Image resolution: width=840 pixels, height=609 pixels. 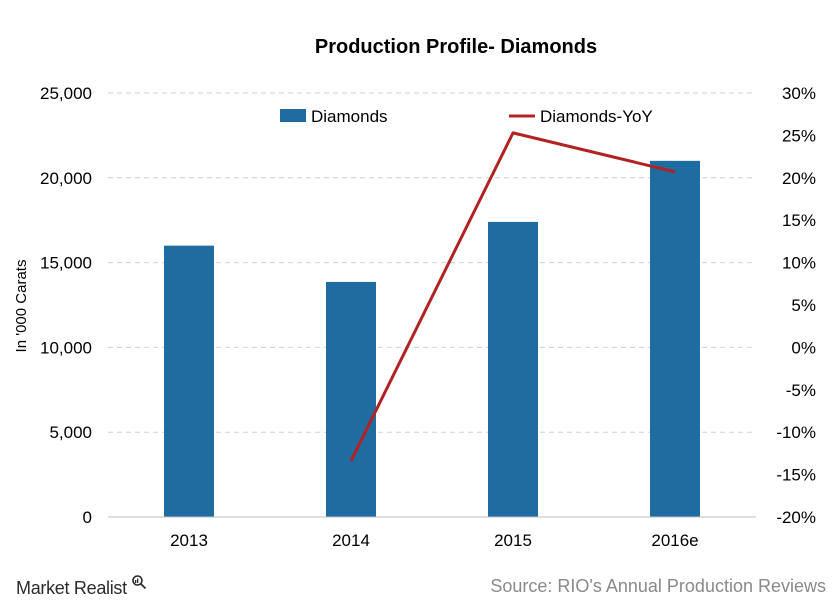 What do you see at coordinates (801, 390) in the screenshot?
I see `y2-tick-label: -5%` at bounding box center [801, 390].